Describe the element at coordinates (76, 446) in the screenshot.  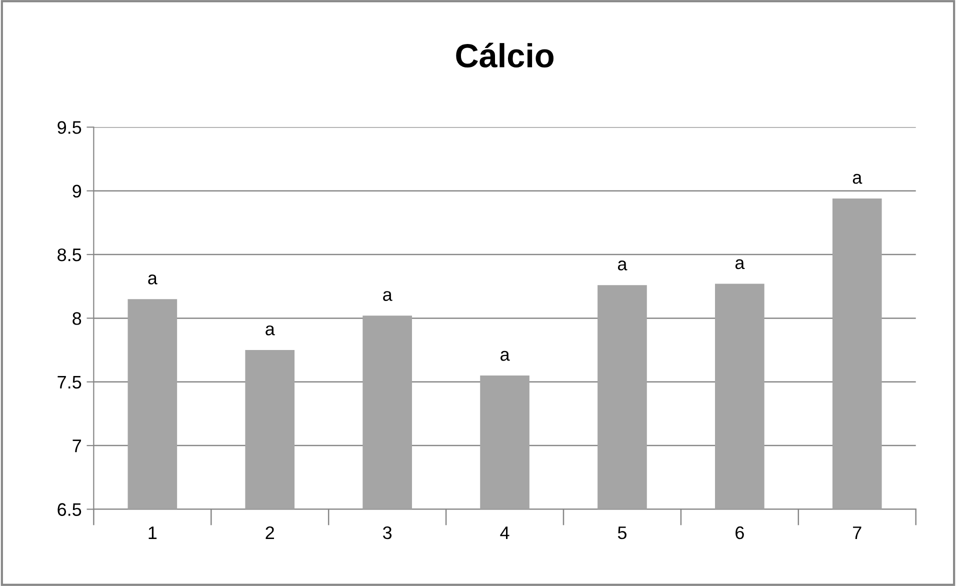
I see `y-tick-label: 7` at that location.